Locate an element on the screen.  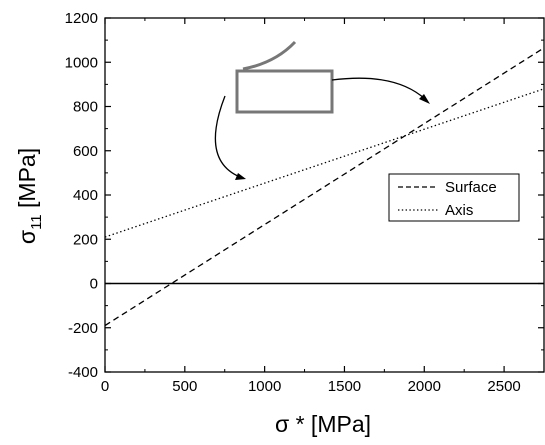
y-tick-label: 1000 is located at coordinates (81, 62).